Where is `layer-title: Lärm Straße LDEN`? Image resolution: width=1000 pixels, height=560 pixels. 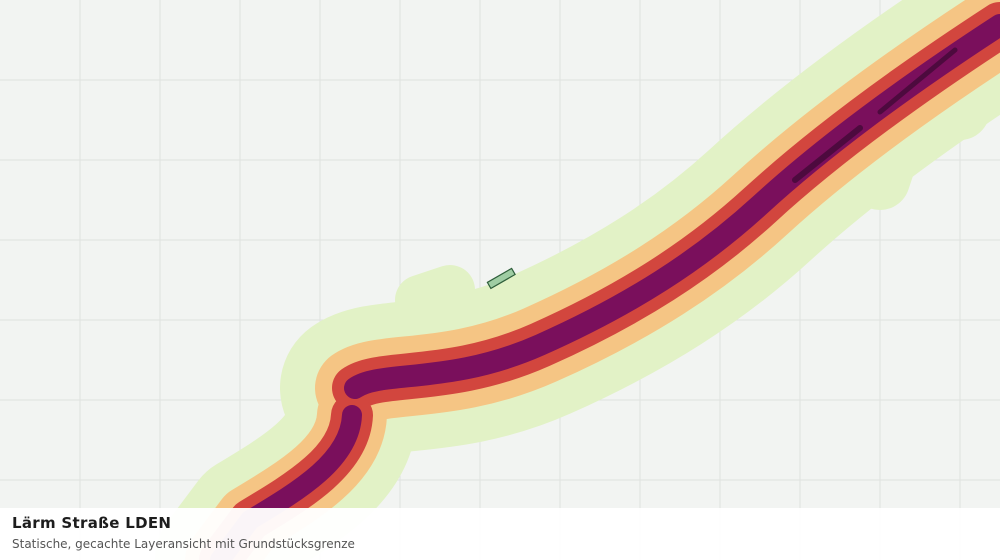
layer-title: Lärm Straße LDEN is located at coordinates (92, 523).